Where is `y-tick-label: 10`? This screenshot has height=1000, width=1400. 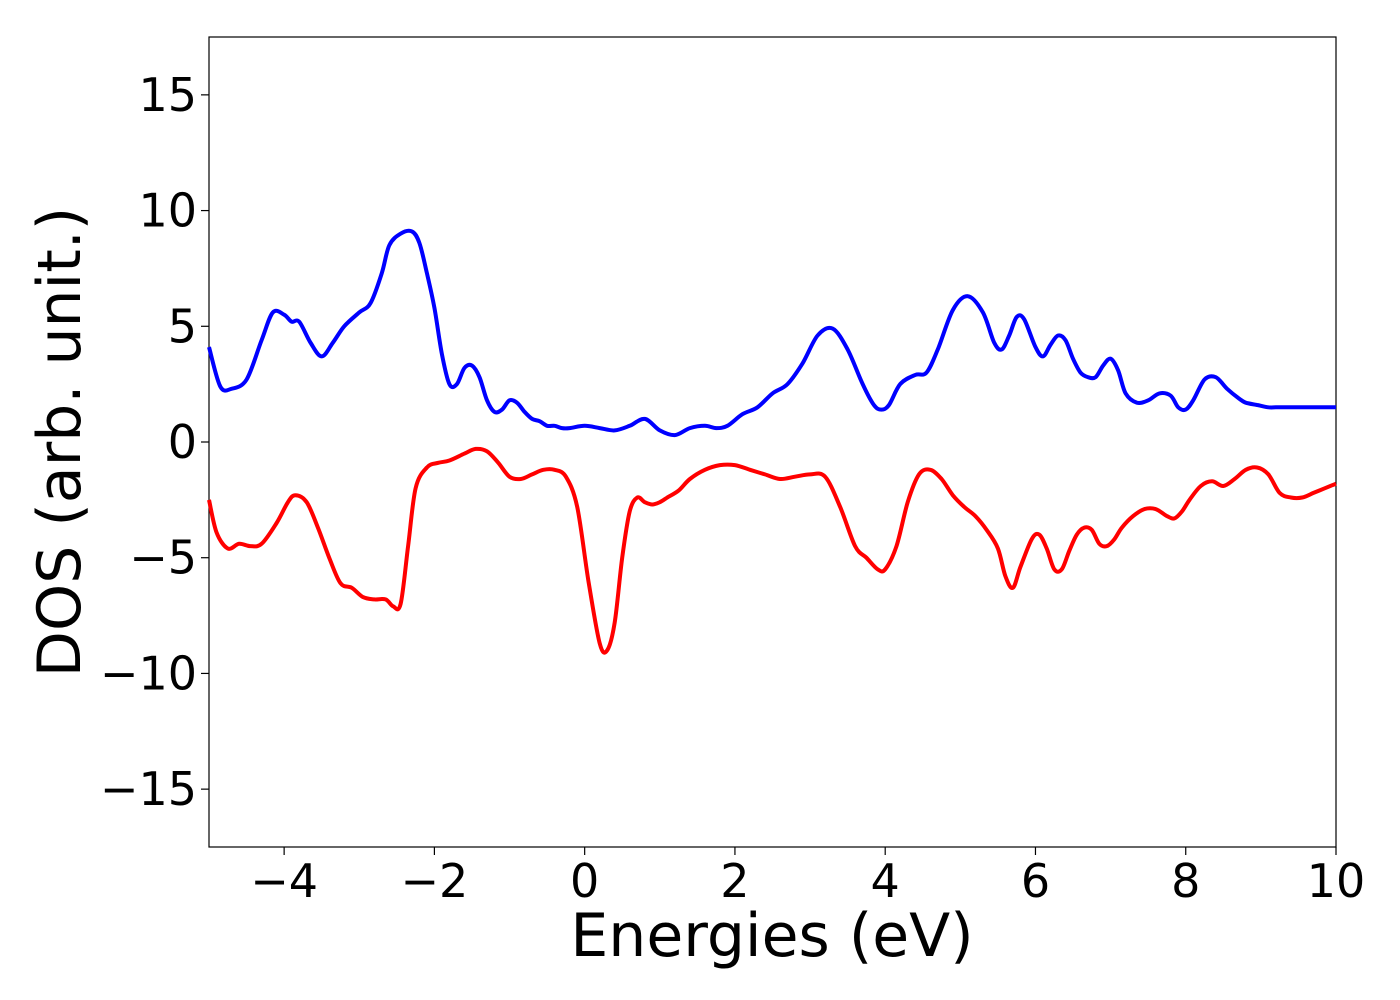
y-tick-label: 10 is located at coordinates (167, 211).